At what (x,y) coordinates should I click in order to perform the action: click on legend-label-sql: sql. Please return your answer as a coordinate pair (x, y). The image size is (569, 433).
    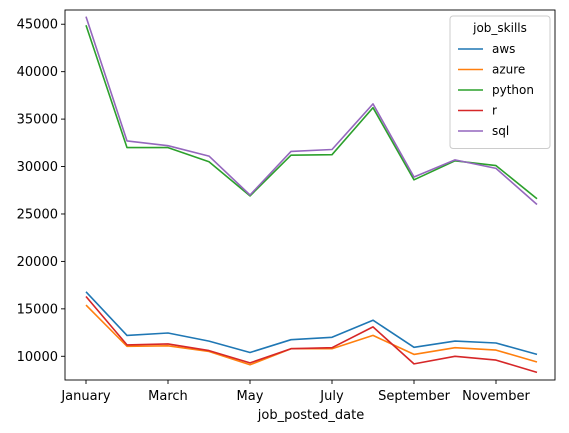
    Looking at the image, I should click on (500, 131).